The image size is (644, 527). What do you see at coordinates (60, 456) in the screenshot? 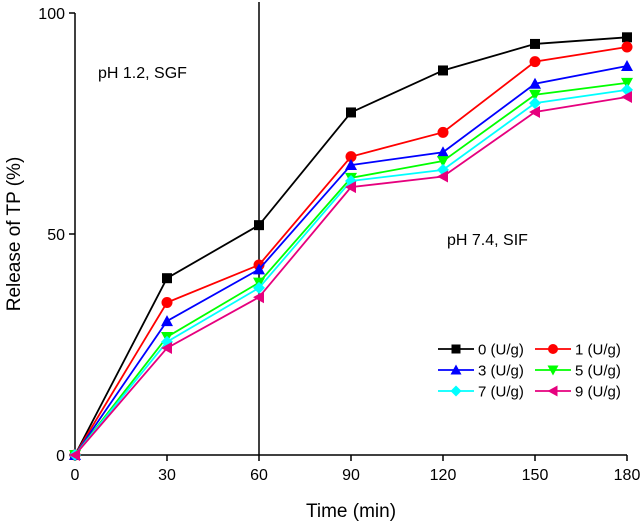
I see `y-tick-label: 0` at bounding box center [60, 456].